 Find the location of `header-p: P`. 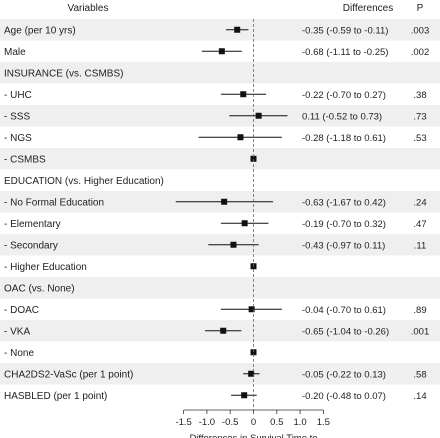

header-p: P is located at coordinates (420, 8).